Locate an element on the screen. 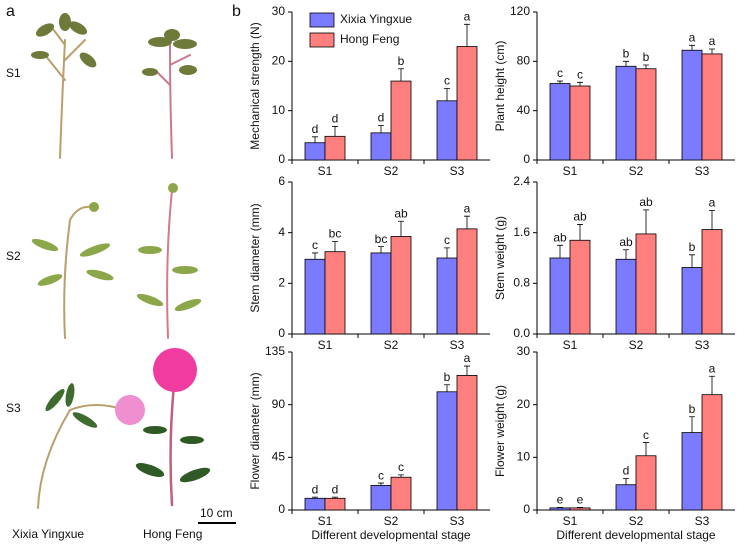  cultivar-label: Hong Feng is located at coordinates (172, 534).